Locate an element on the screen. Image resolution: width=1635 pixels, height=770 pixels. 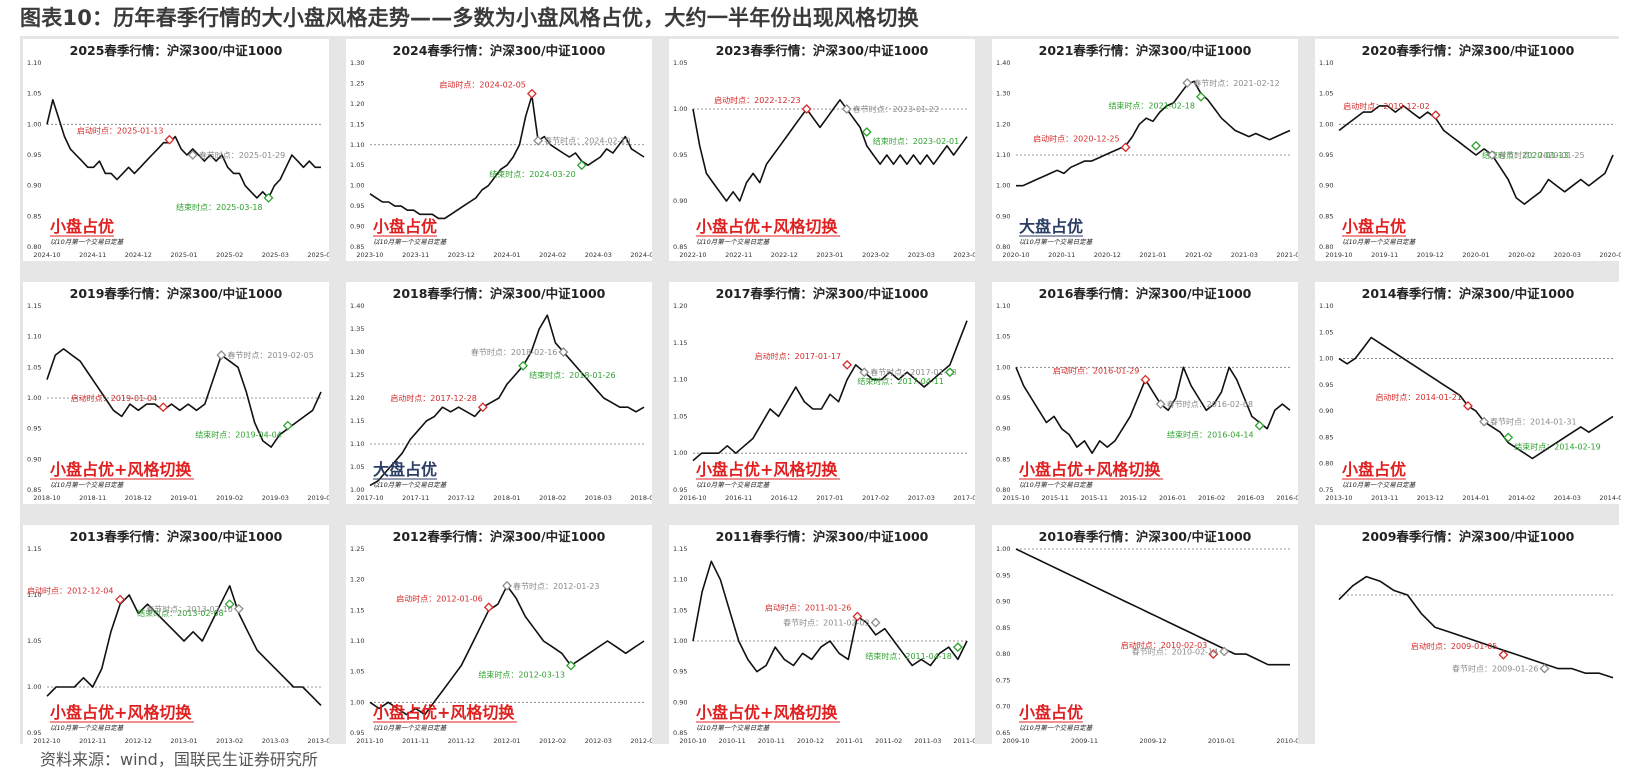
y-tick-label: 1.25 is located at coordinates (357, 375).